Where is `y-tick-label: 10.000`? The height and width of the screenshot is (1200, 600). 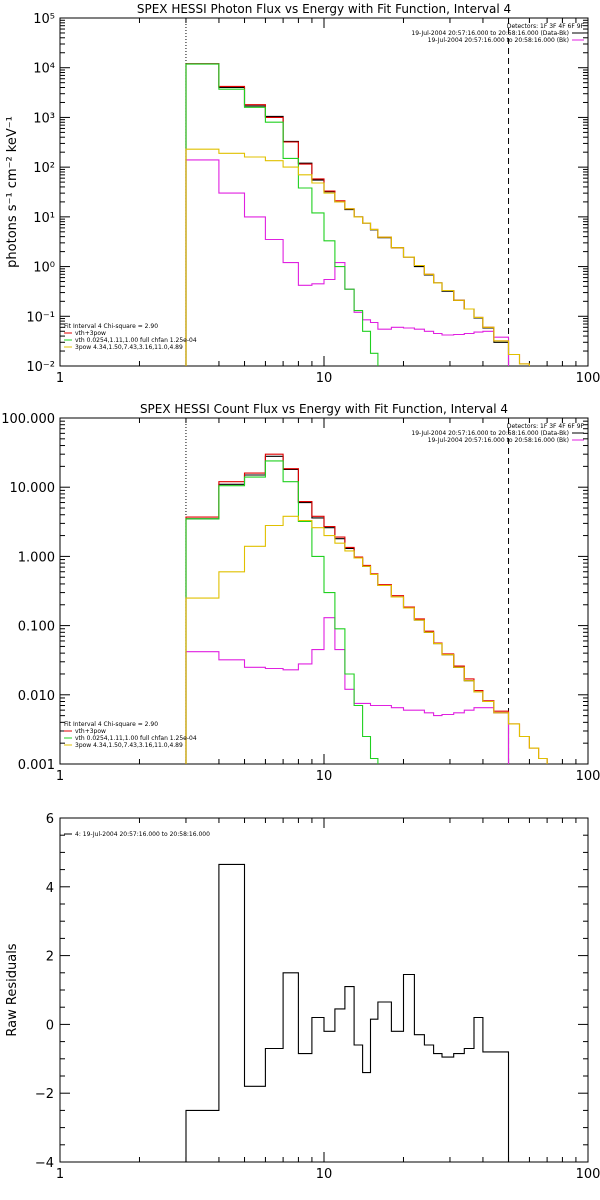 y-tick-label: 10.000 is located at coordinates (33, 488).